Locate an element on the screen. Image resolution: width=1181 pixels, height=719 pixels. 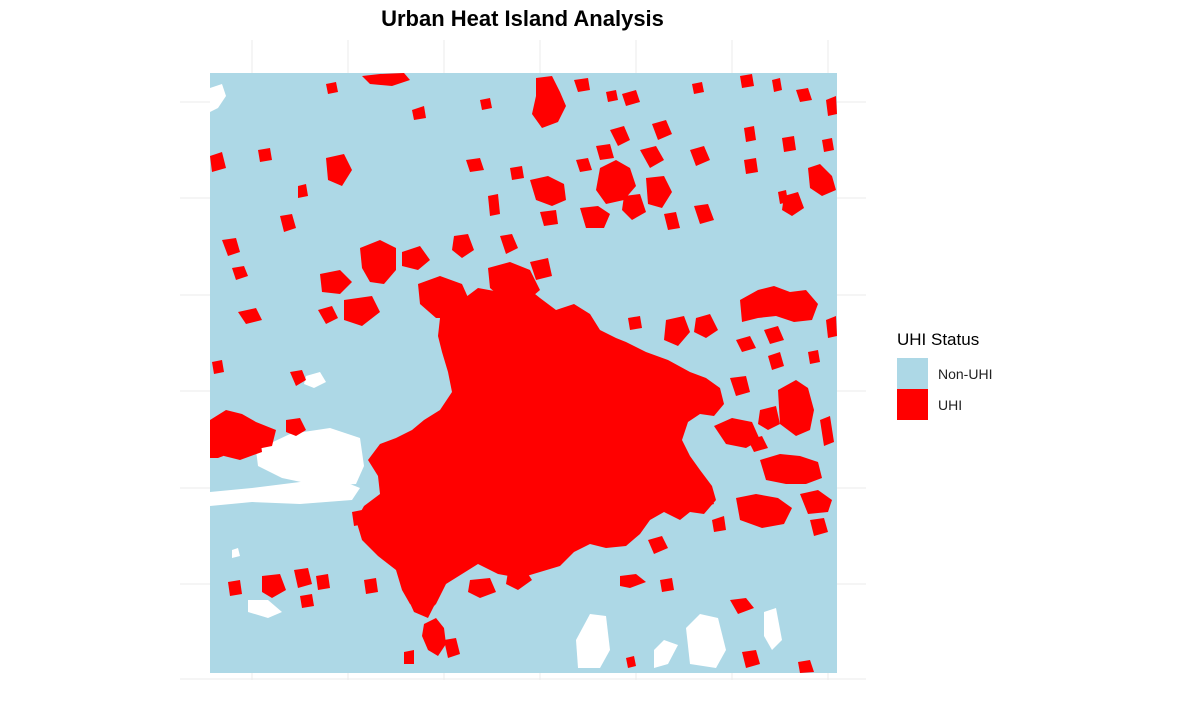
legend-title: UHI Status is located at coordinates (938, 339).